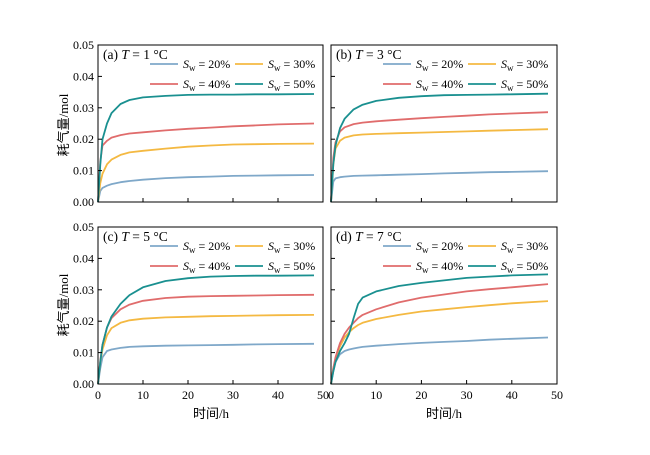 The width and height of the screenshot is (650, 455). I want to click on y-axis-title-top: 耗气量/mol, so click(63, 124).